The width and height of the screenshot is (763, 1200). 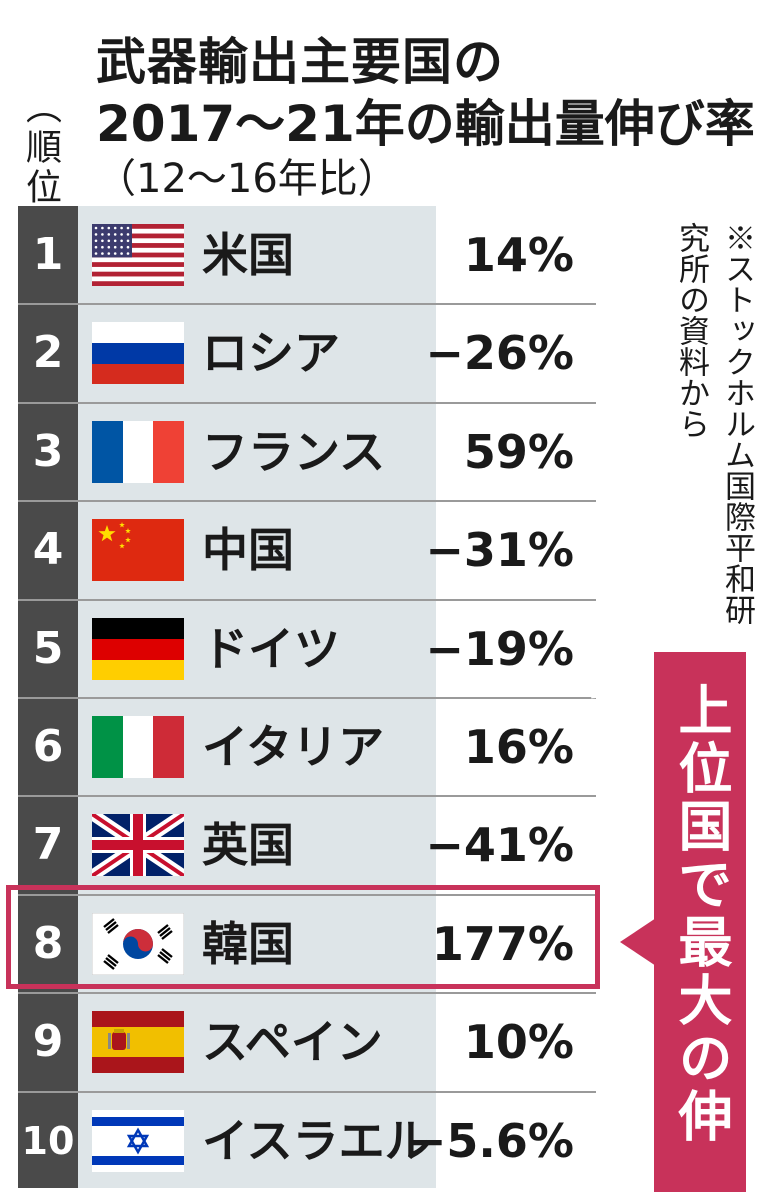 I want to click on table-row: 8 韓国 177%, so click(x=307, y=944).